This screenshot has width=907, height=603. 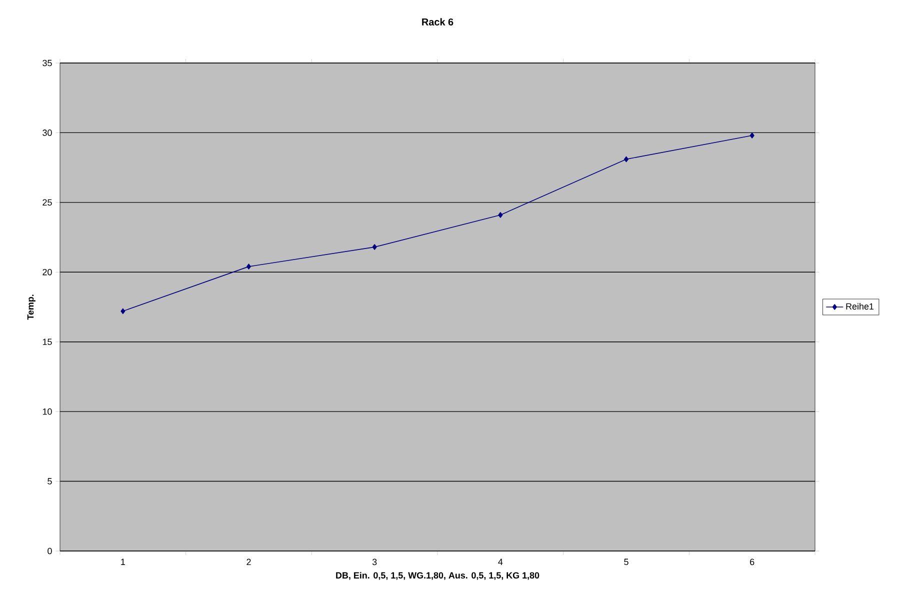 What do you see at coordinates (752, 562) in the screenshot?
I see `x-tick-label: 6` at bounding box center [752, 562].